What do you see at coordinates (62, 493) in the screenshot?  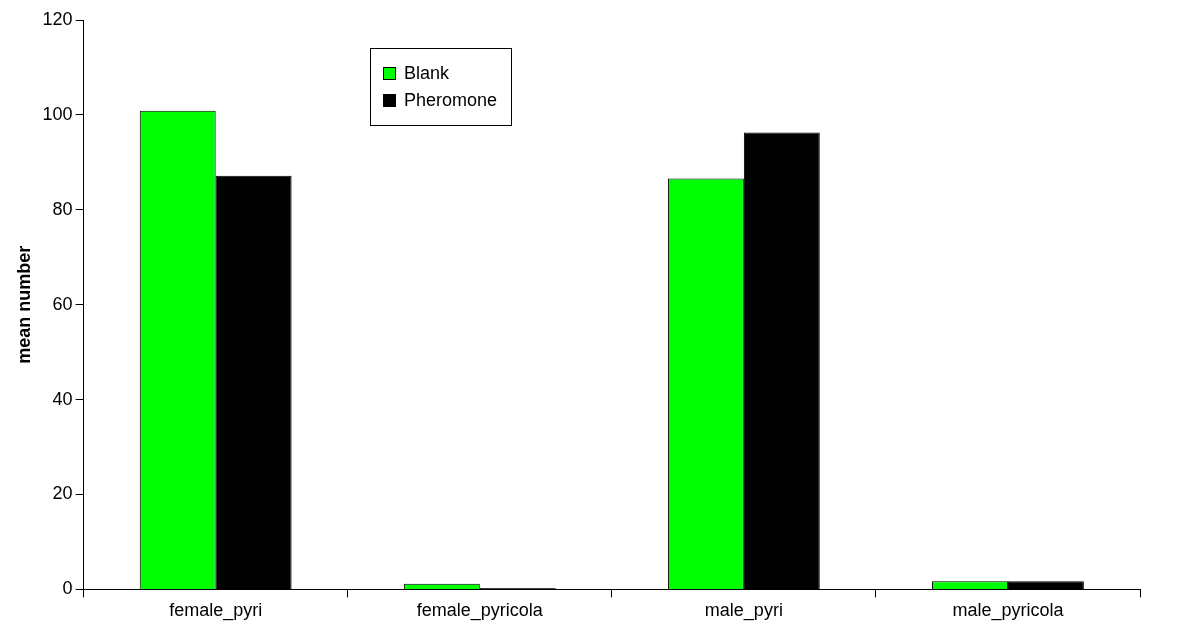 I see `y-tick-label: 20` at bounding box center [62, 493].